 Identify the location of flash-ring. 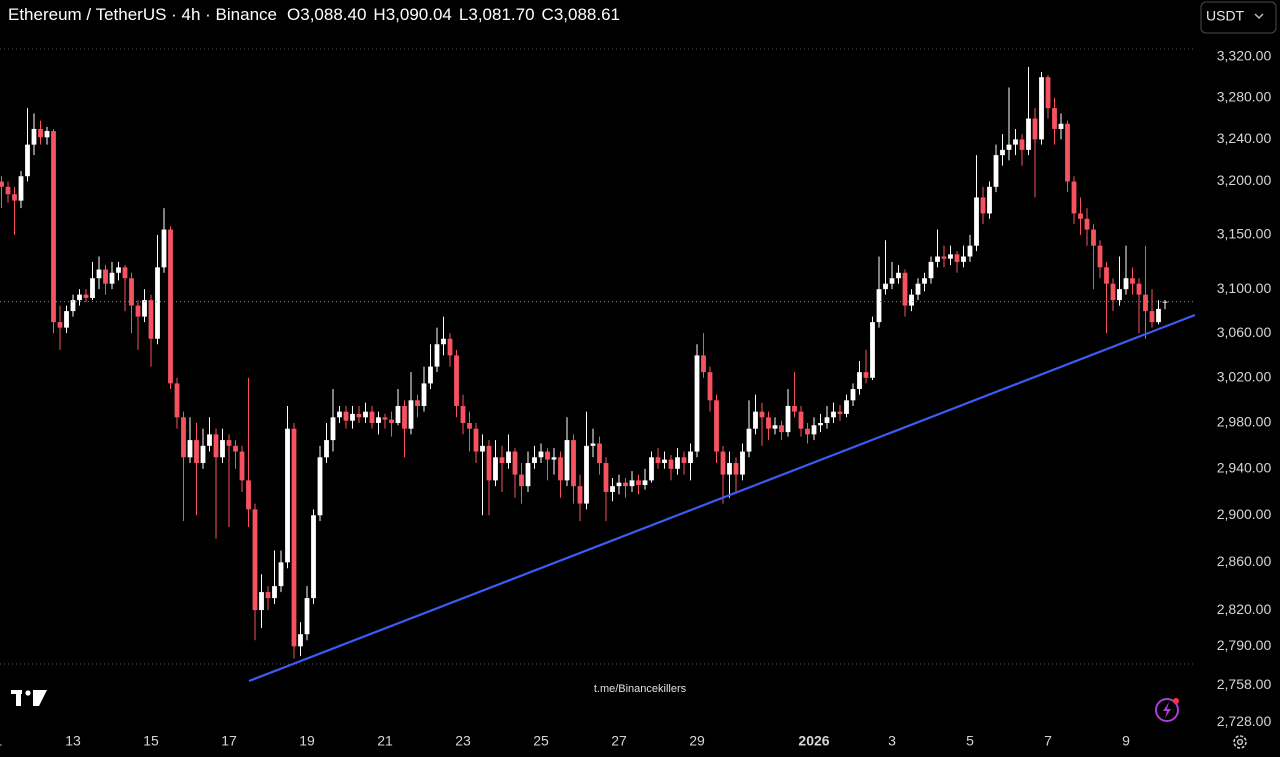
(1167, 710).